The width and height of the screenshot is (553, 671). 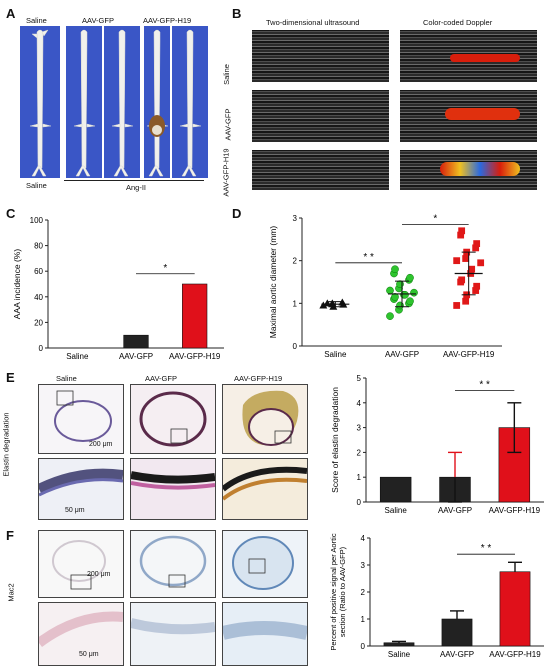 What do you see at coordinates (165, 268) in the screenshot?
I see `c-sig-label: *` at bounding box center [165, 268].